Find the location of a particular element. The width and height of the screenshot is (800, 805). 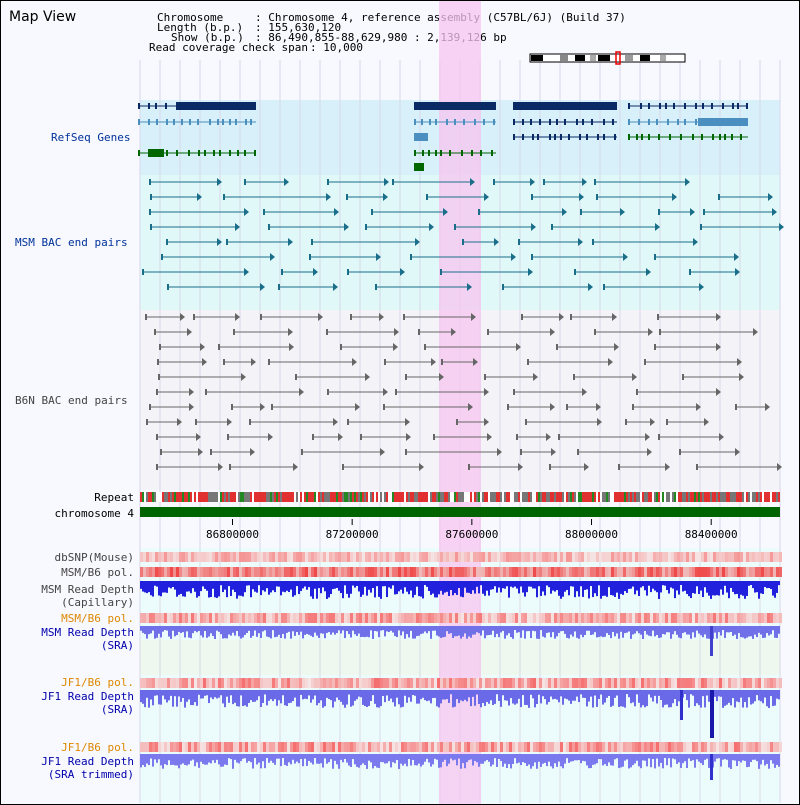

track-label-refseq: RefSeq Genes is located at coordinates (91, 137).